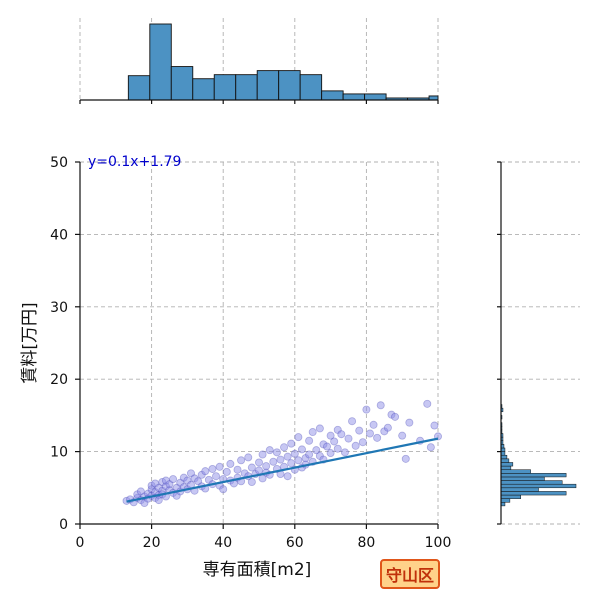 This screenshot has height=600, width=600. I want to click on x-tick-label: 40, so click(223, 543).